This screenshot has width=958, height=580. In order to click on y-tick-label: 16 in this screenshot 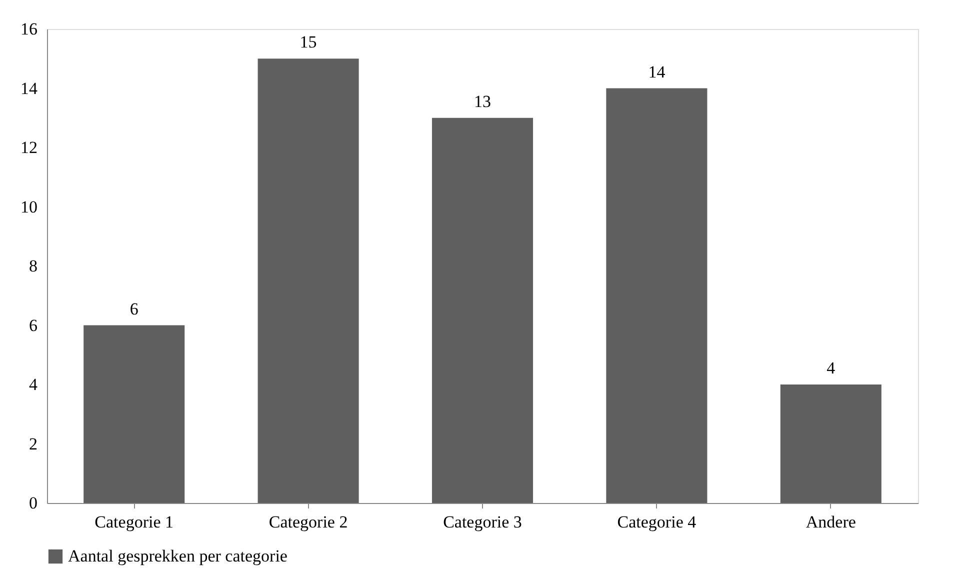, I will do `click(29, 29)`.